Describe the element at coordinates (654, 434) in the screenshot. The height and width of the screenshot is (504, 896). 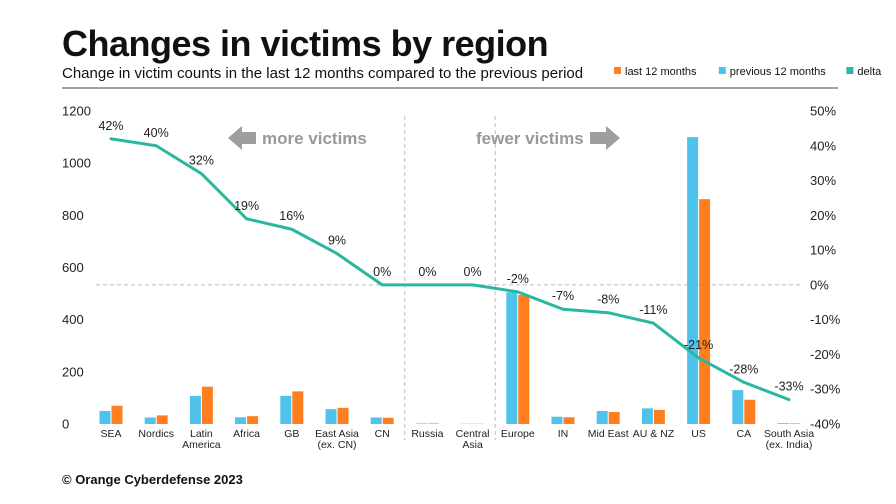
I see `x-category-label: AU & NZ` at that location.